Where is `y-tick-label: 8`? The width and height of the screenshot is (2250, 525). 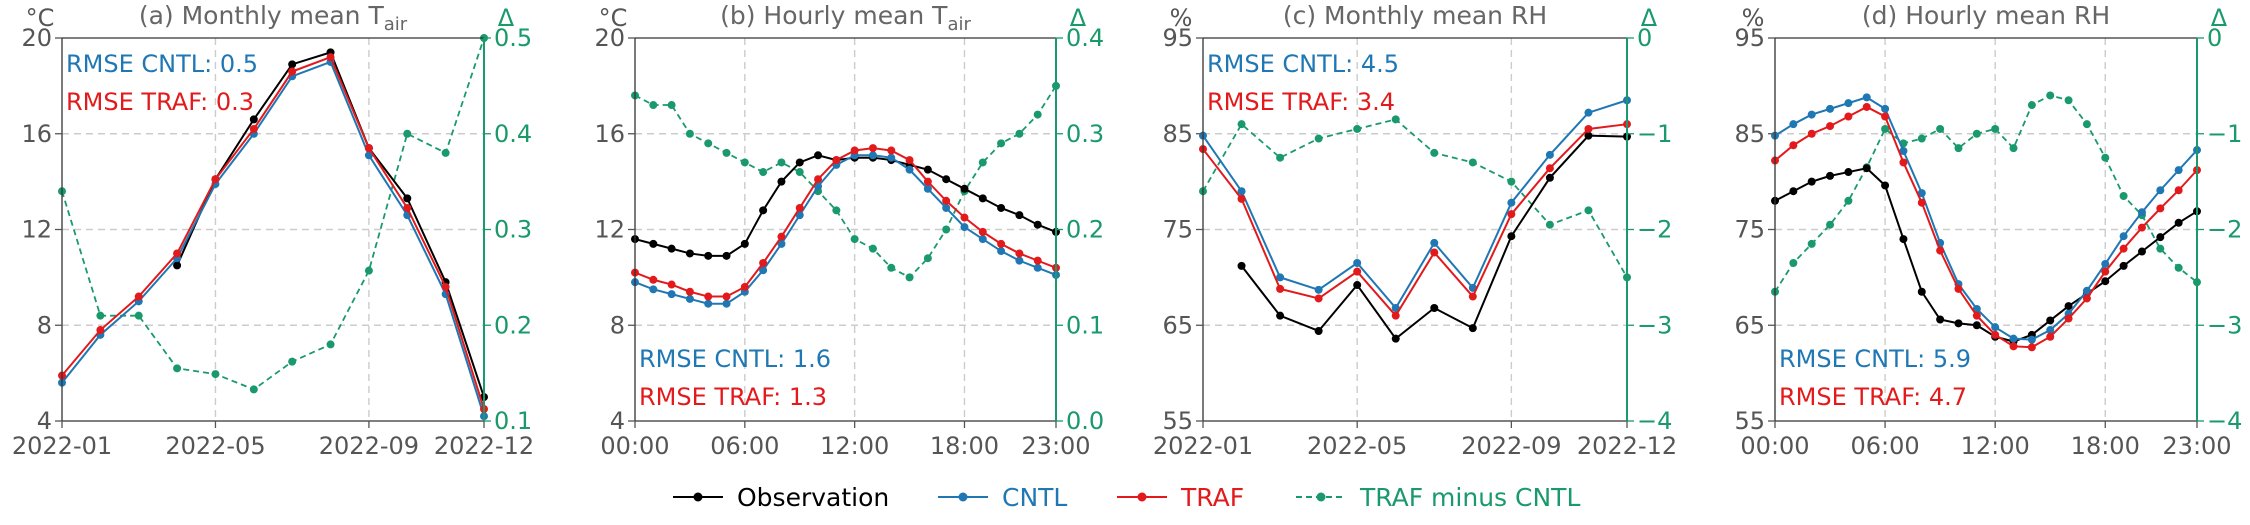
y-tick-label: 8 is located at coordinates (617, 325).